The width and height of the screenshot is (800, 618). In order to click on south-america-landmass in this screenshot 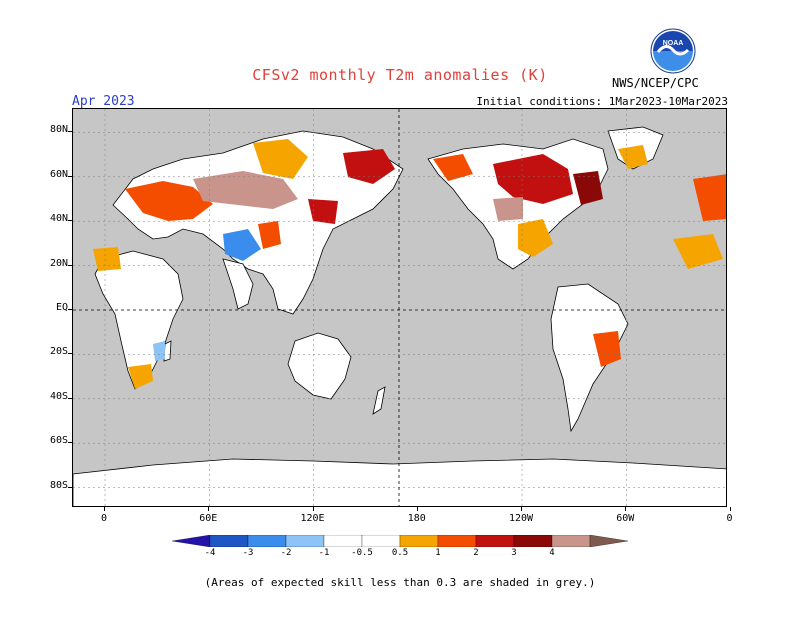, I will do `click(589, 358)`.